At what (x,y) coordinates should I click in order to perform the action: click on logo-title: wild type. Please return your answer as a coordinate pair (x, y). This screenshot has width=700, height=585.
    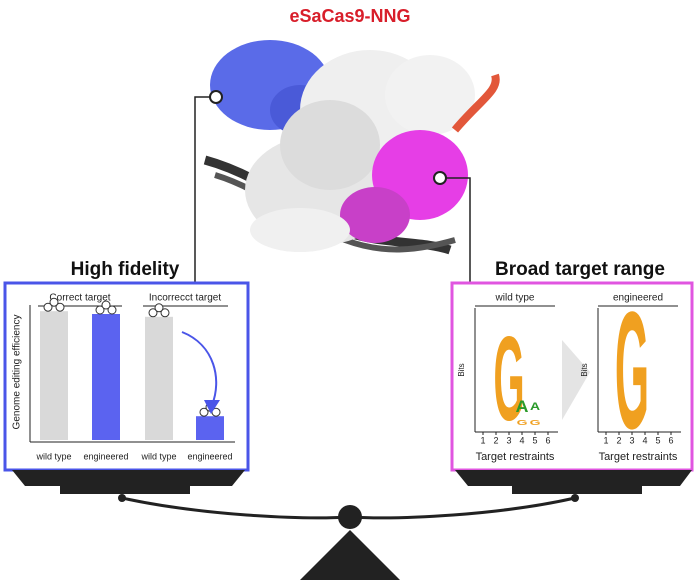
    Looking at the image, I should click on (515, 298).